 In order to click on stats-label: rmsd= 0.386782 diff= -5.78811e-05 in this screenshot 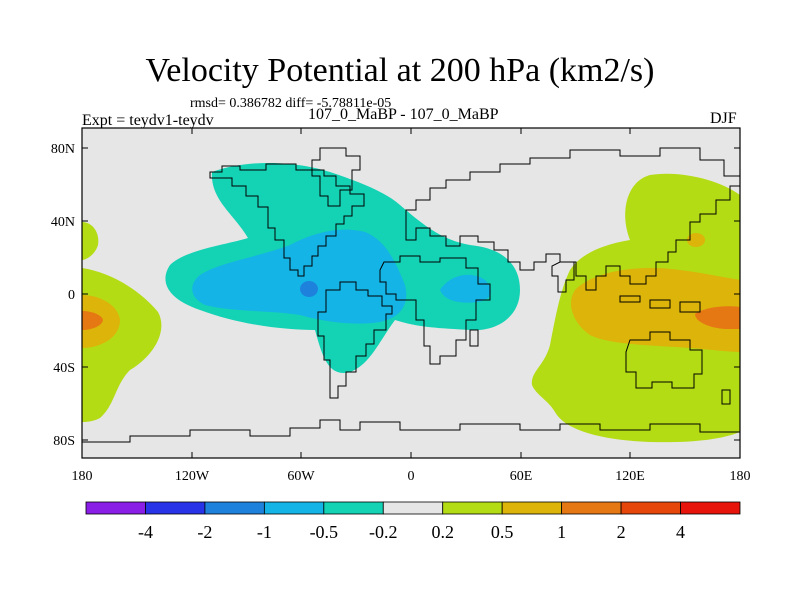, I will do `click(291, 103)`.